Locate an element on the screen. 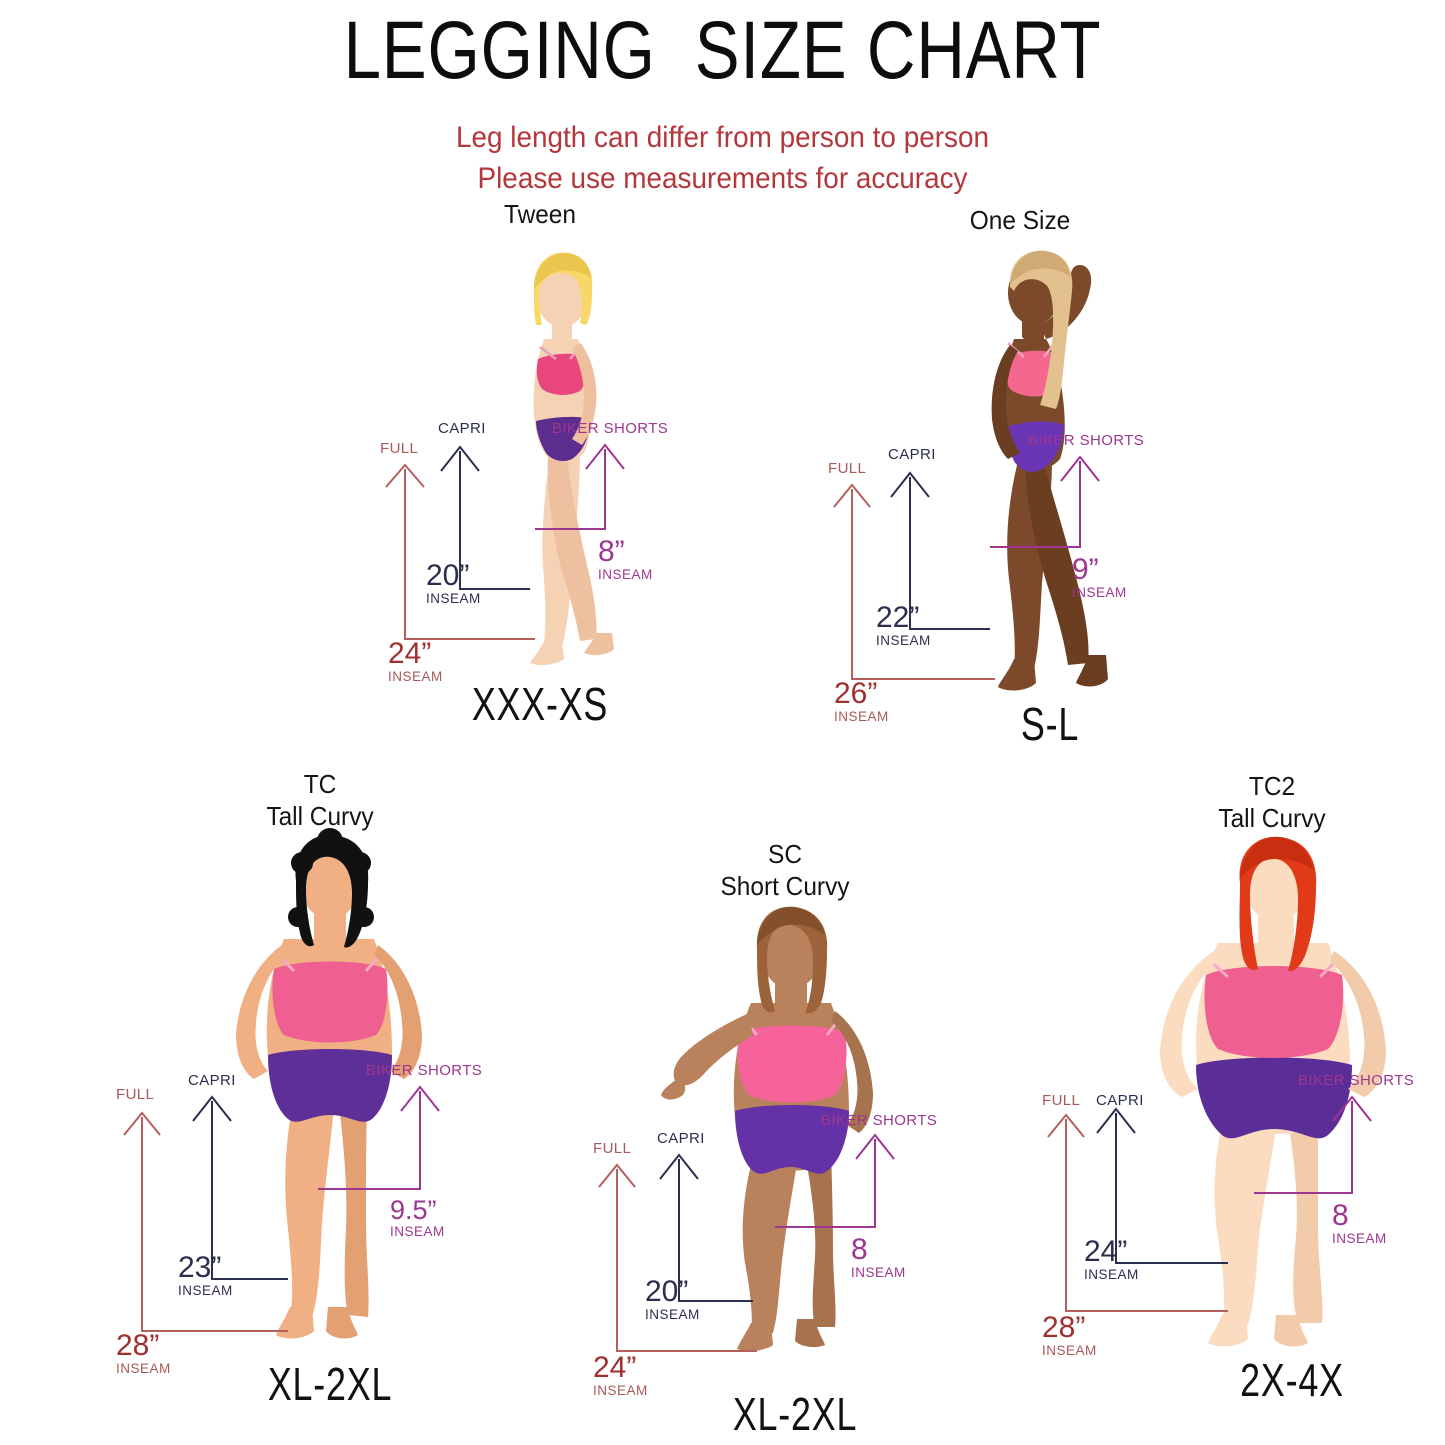 Image resolution: width=1445 pixels, height=1445 pixels. annotation-full-tall-curvy-2: FULL is located at coordinates (1061, 1100).